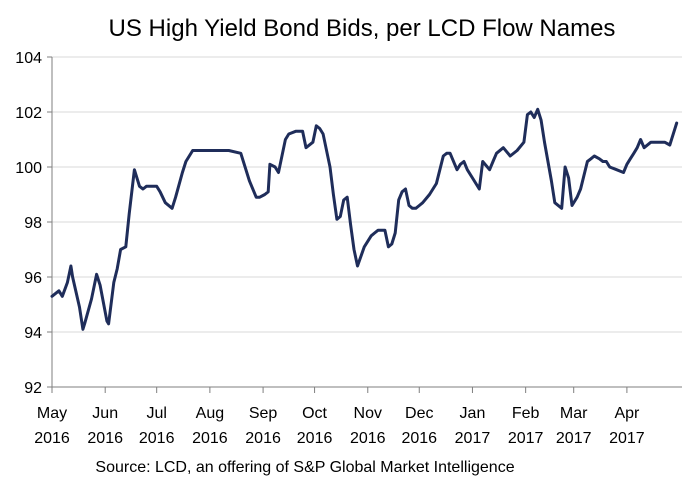  What do you see at coordinates (263, 413) in the screenshot?
I see `x-tick-label-month: Sep` at bounding box center [263, 413].